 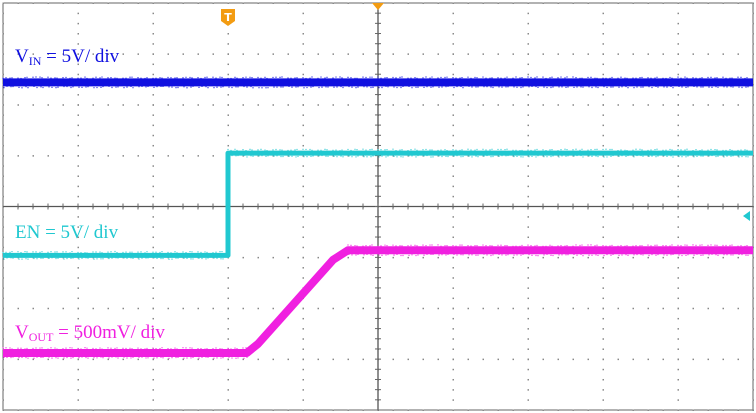 I want to click on series-label-vout: VOUT = 500mV/ div, so click(x=90, y=333).